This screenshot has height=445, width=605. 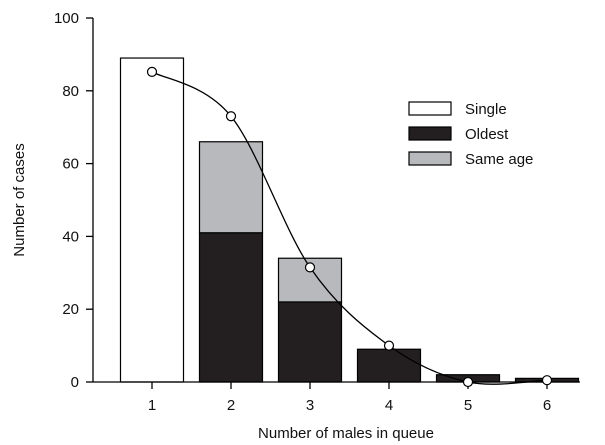 What do you see at coordinates (547, 405) in the screenshot?
I see `x-tick-label-6: 6` at bounding box center [547, 405].